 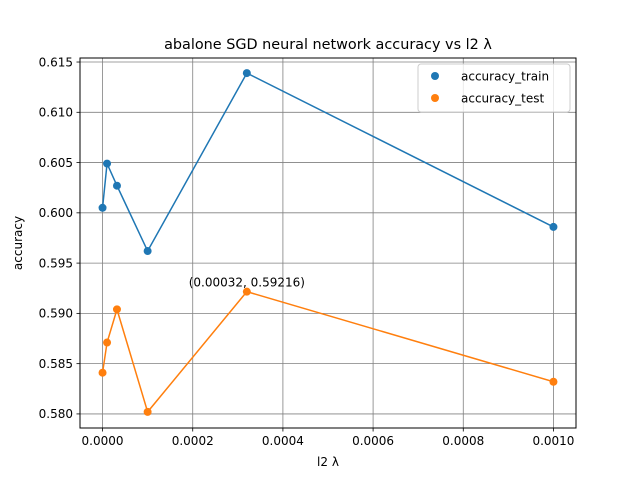 I want to click on y-tick-label: 0.595, so click(x=56, y=263).